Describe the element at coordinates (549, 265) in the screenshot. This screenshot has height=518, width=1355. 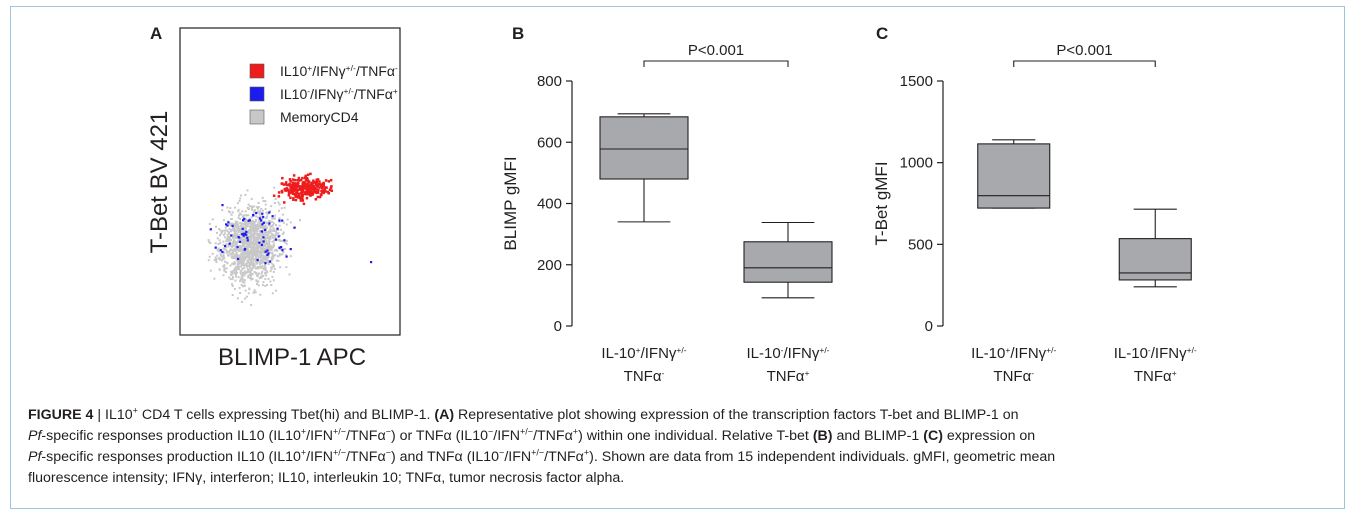
I see `y-tick-label: 200` at that location.